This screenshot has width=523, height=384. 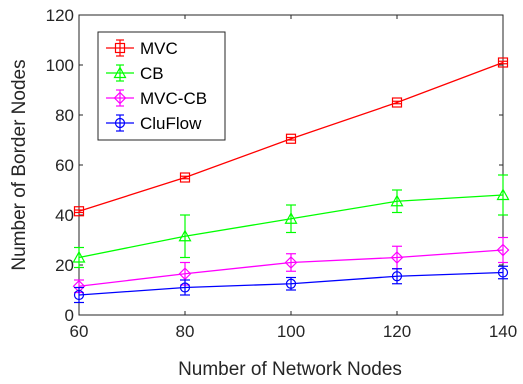 What do you see at coordinates (152, 73) in the screenshot?
I see `legend-label: CB` at bounding box center [152, 73].